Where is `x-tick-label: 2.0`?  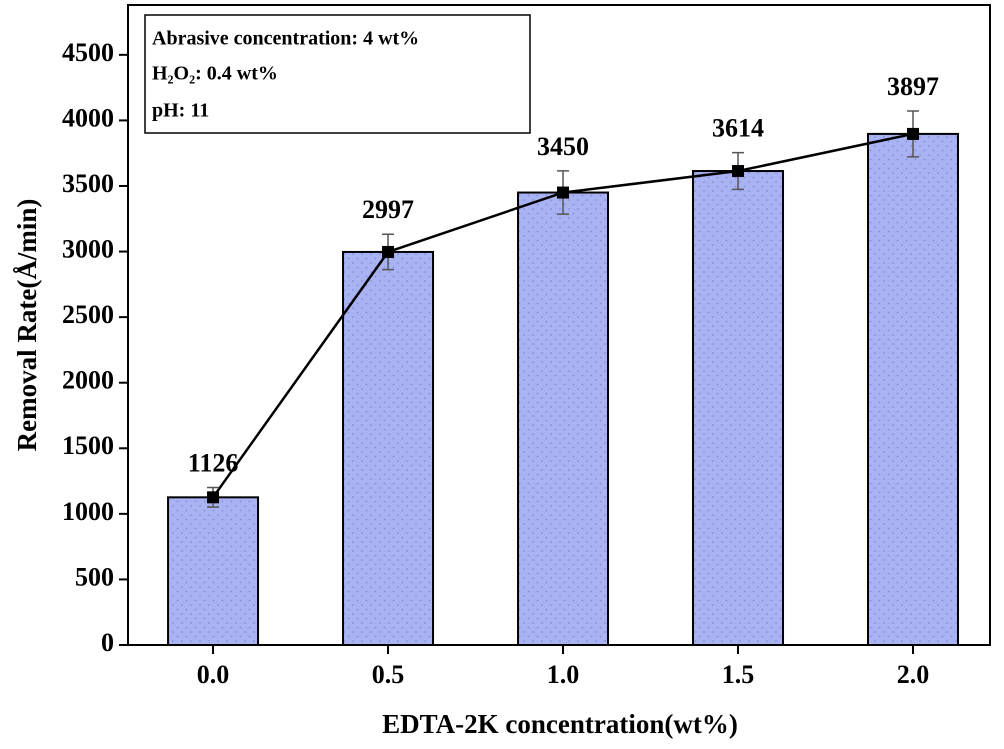 x-tick-label: 2.0 is located at coordinates (913, 674).